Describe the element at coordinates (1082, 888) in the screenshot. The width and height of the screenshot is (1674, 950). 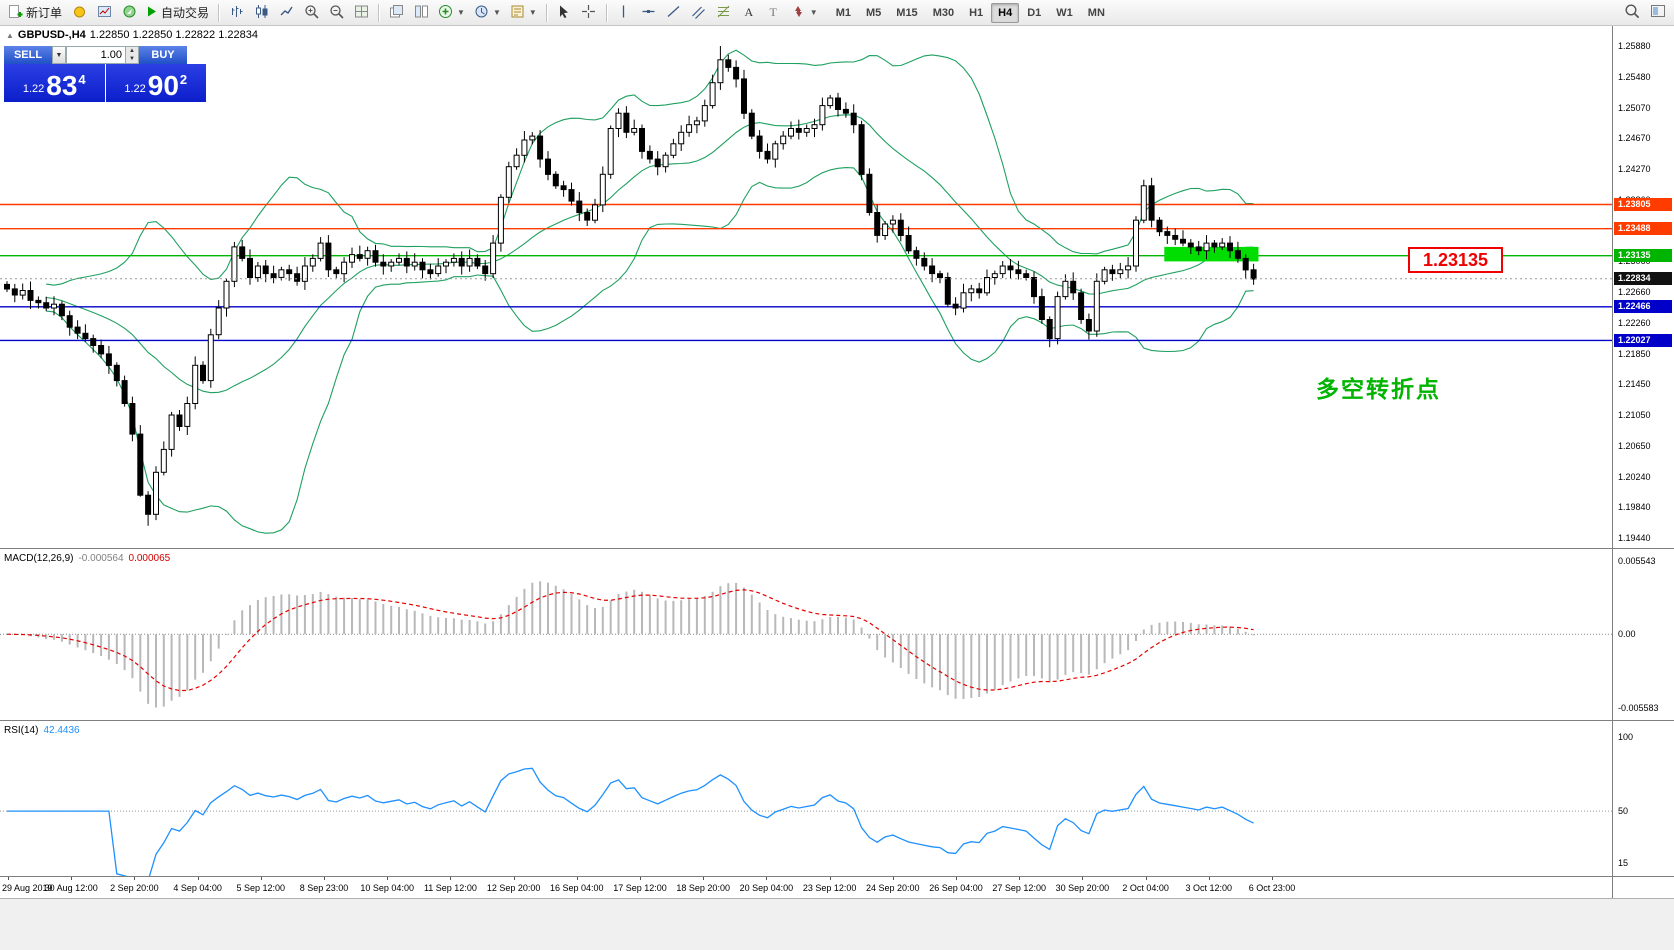
I see `time-axis-label: 30 Sep 20:00` at that location.